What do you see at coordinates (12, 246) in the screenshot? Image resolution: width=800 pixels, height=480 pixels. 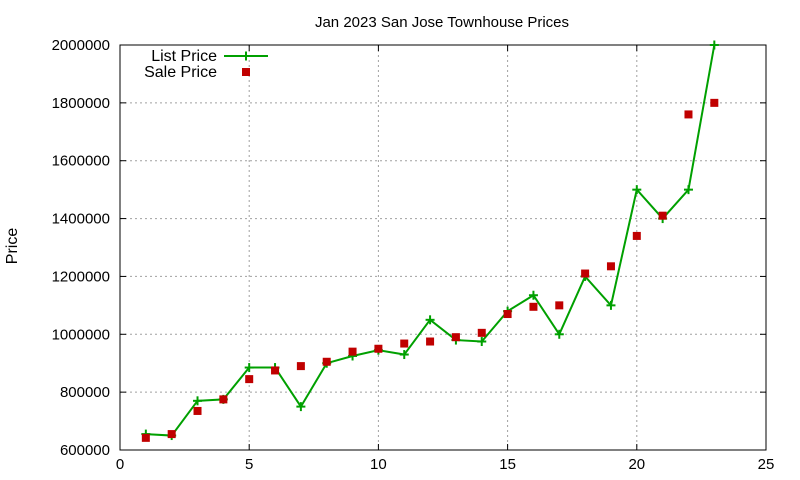 I see `y-axis-label: Price` at bounding box center [12, 246].